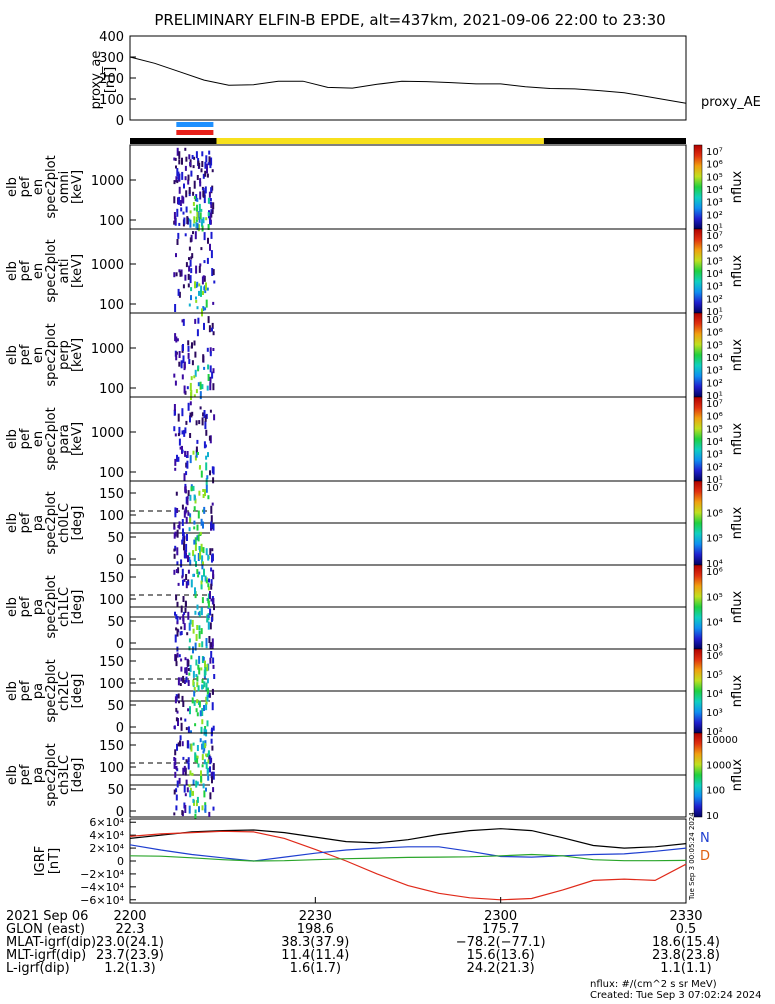 The height and width of the screenshot is (1004, 775). Describe the element at coordinates (64, 187) in the screenshot. I see `panel-ylabel: omni` at that location.